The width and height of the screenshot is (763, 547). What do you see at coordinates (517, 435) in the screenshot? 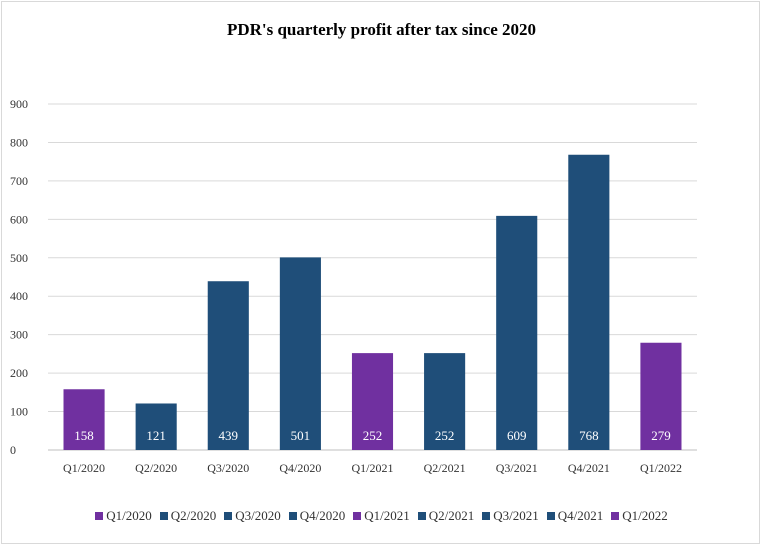
I see `data-label: 609` at bounding box center [517, 435].